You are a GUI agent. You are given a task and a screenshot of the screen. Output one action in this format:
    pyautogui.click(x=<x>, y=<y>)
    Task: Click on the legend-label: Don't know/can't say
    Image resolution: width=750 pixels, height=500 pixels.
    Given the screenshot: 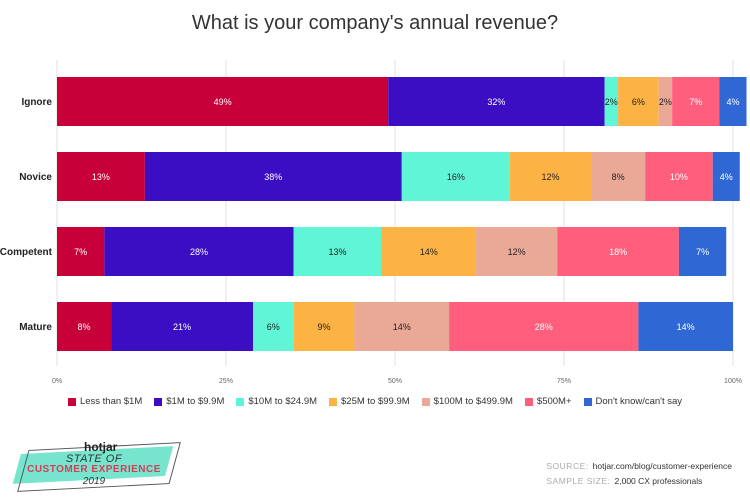 What is the action you would take?
    pyautogui.click(x=639, y=401)
    